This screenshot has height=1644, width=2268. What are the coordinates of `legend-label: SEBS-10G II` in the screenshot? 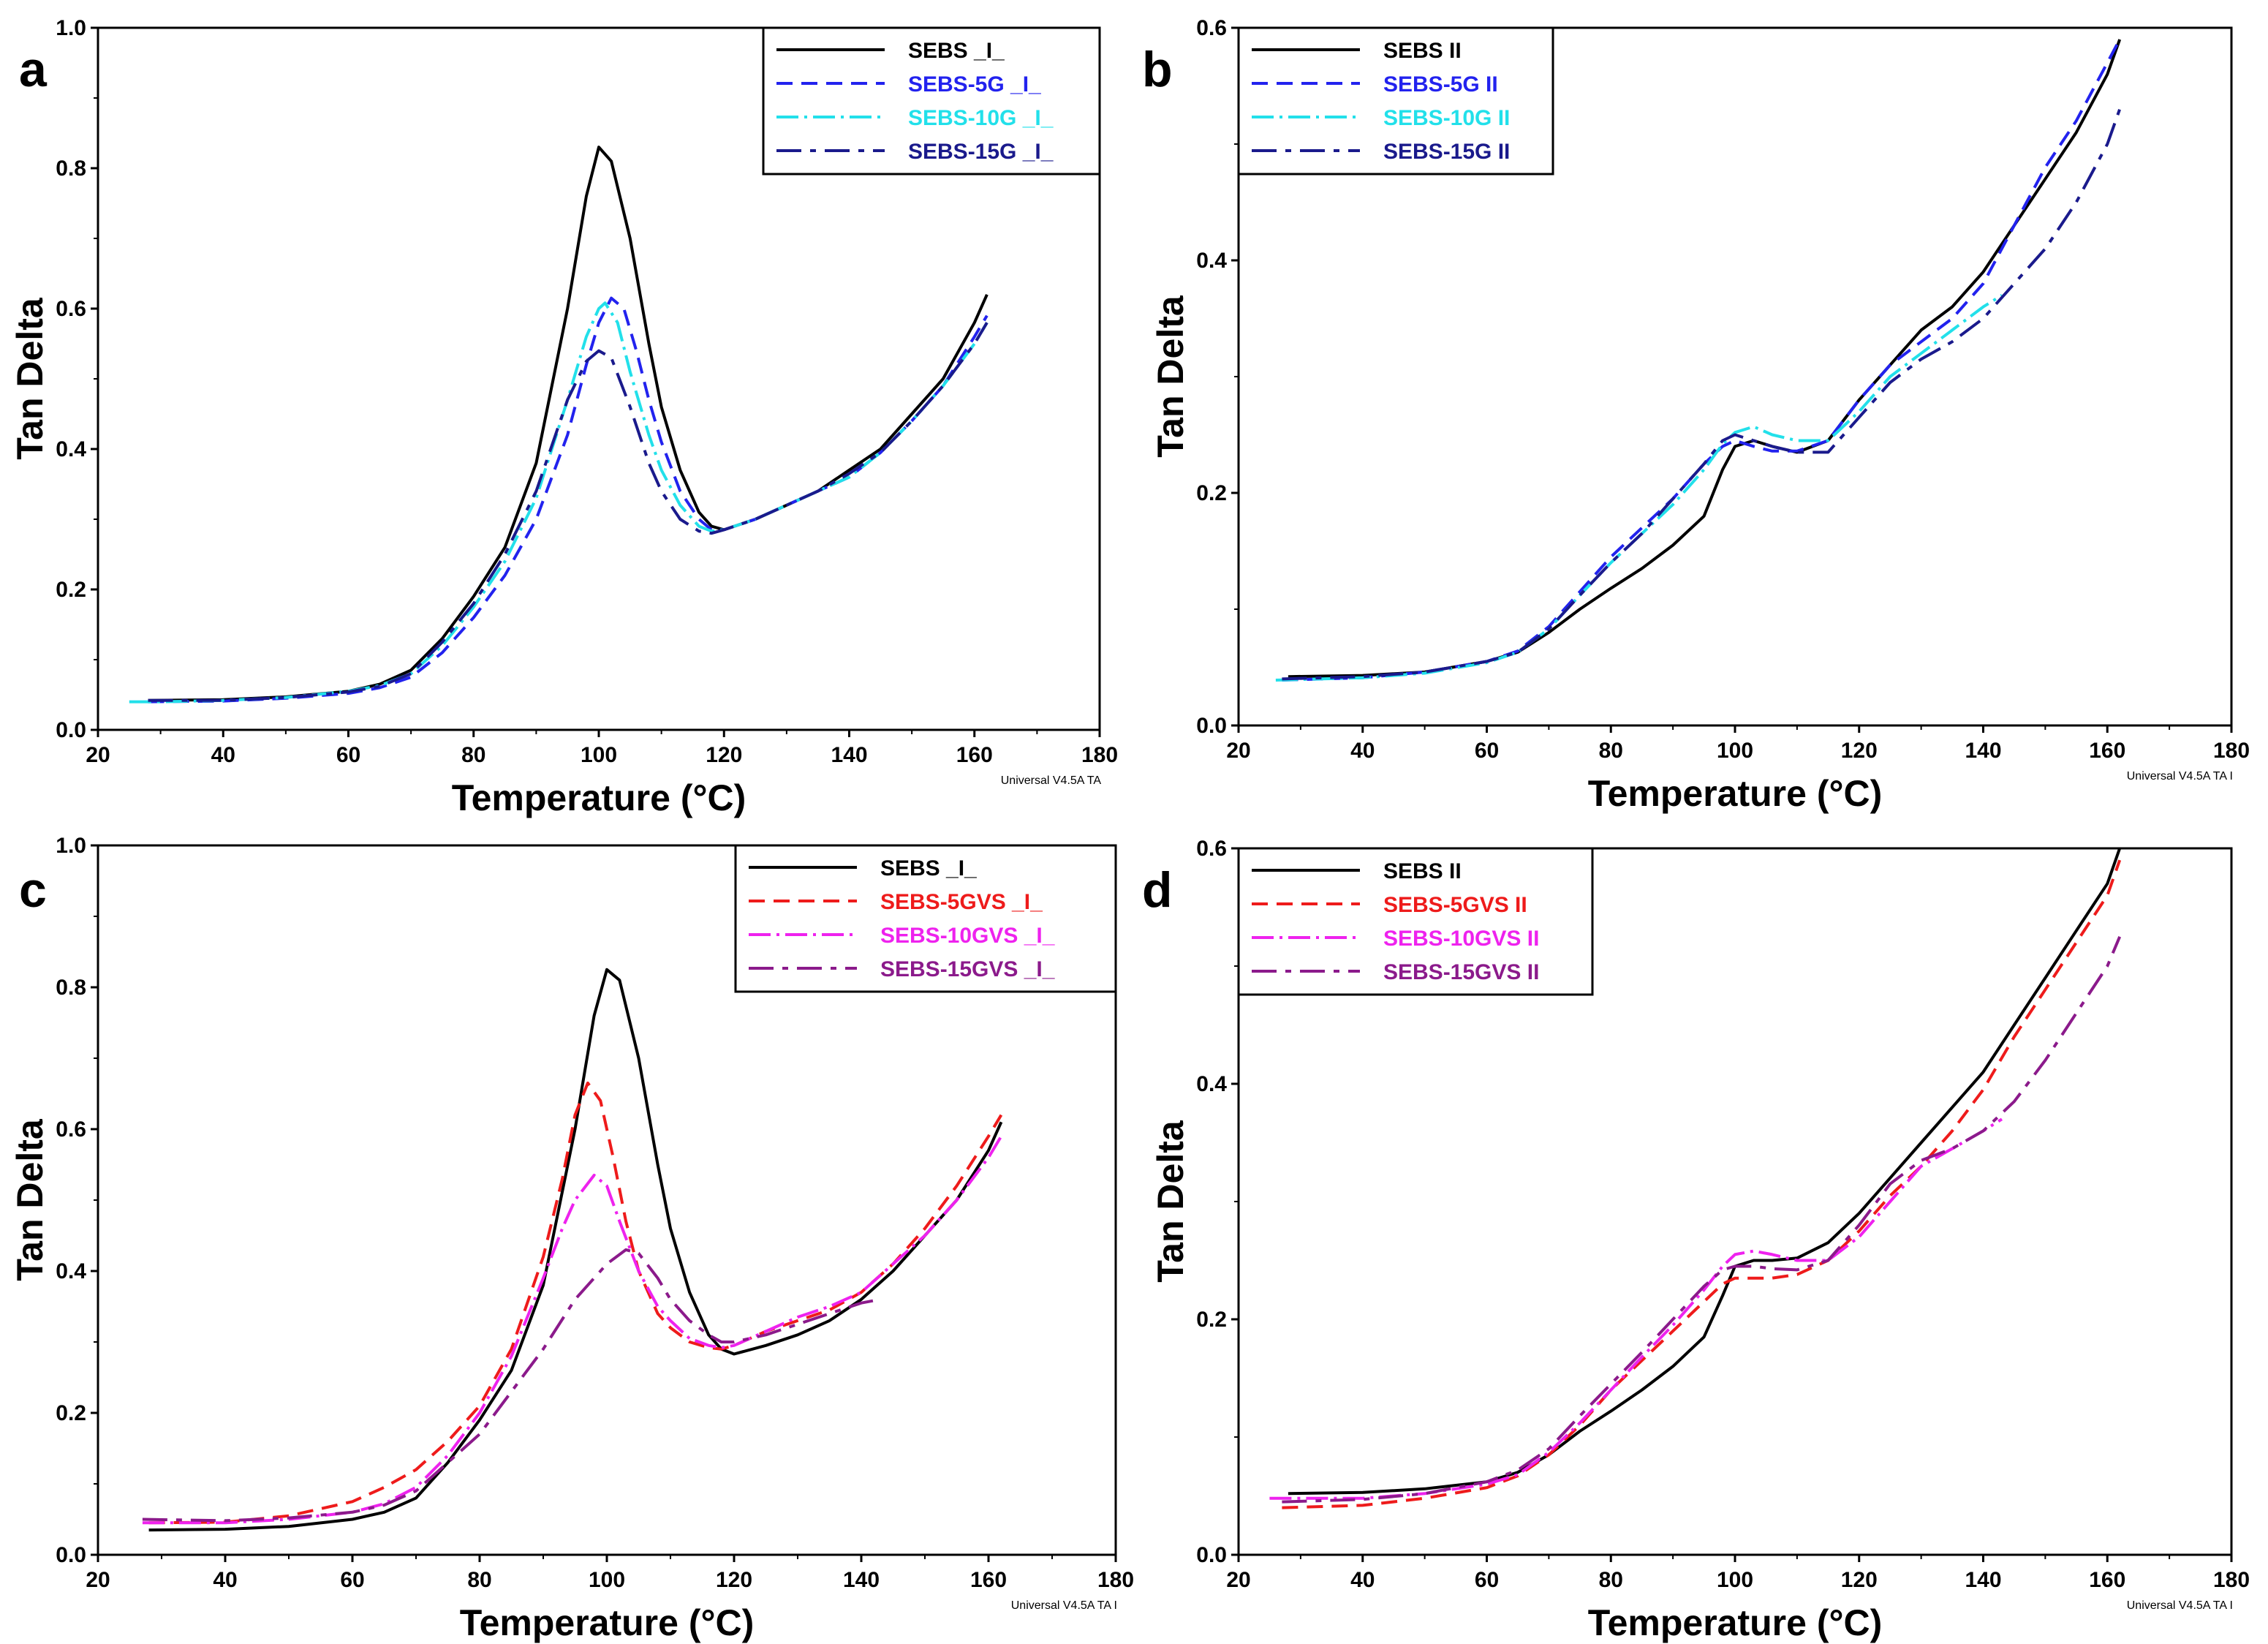 It's located at (1446, 118).